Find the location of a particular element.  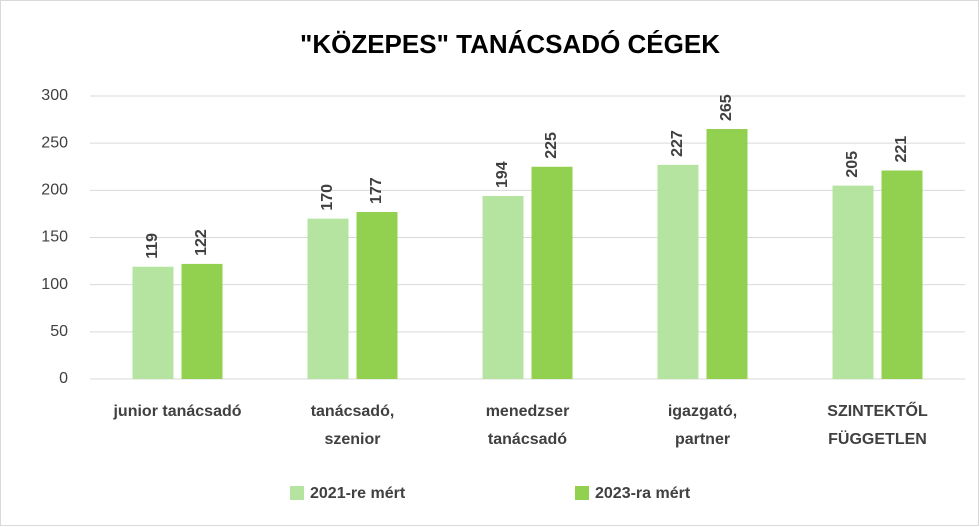

data-label: 265 is located at coordinates (726, 107).